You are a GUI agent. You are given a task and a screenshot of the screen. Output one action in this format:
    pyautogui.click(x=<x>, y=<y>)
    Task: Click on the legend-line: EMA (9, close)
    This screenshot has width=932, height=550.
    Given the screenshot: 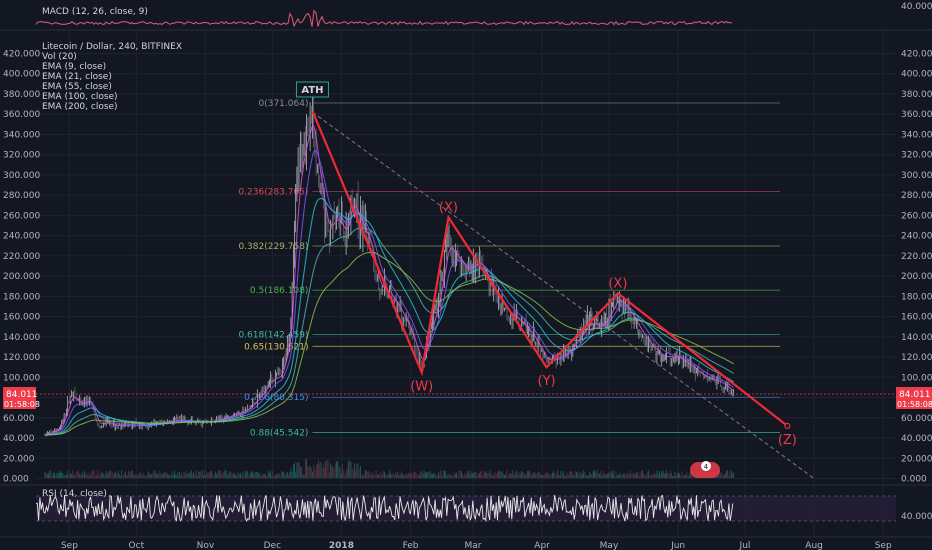 What is the action you would take?
    pyautogui.click(x=74, y=67)
    